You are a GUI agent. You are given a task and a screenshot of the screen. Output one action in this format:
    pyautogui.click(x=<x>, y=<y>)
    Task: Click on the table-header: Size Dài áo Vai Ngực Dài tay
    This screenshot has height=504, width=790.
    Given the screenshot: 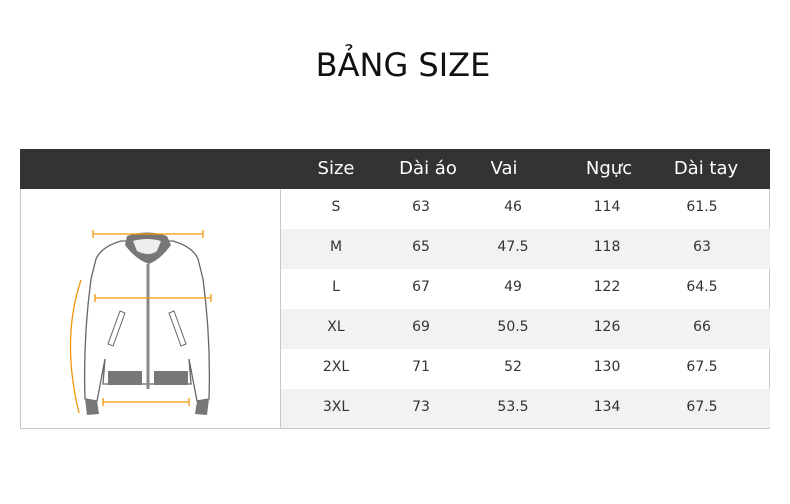 What is the action you would take?
    pyautogui.click(x=395, y=169)
    